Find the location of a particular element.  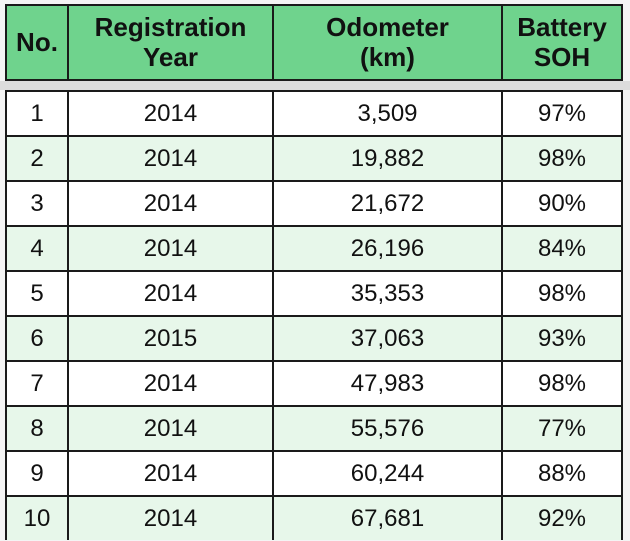

header-odometer: Odometer (km) is located at coordinates (387, 41).